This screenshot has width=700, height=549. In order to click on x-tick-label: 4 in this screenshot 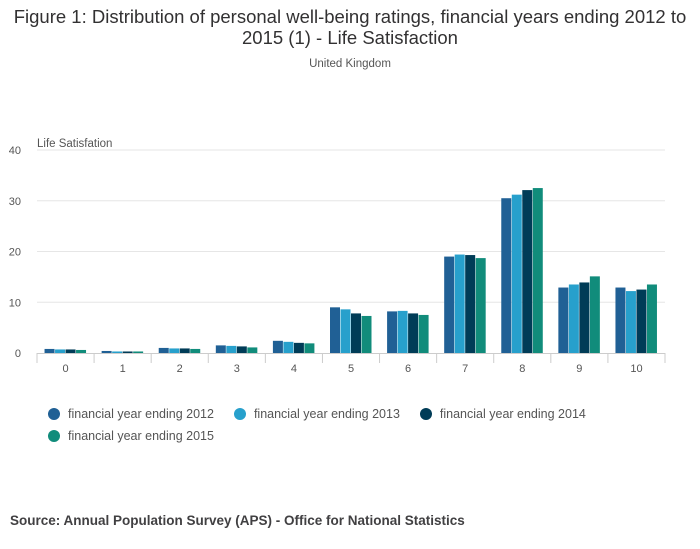, I will do `click(294, 369)`.